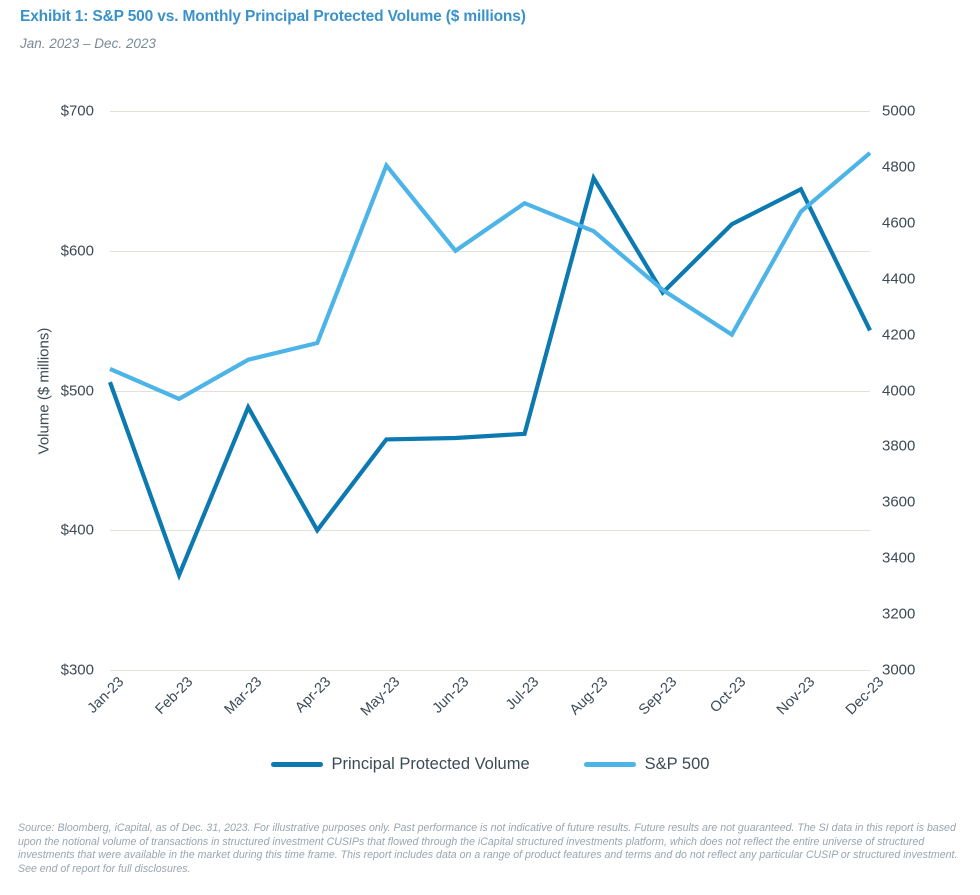  Describe the element at coordinates (899, 390) in the screenshot. I see `y-axis-right-tick-label: 4000` at that location.